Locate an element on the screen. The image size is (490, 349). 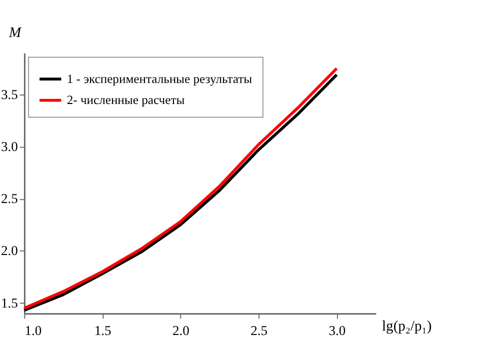
y-tick-label: 1.5 is located at coordinates (9, 302).